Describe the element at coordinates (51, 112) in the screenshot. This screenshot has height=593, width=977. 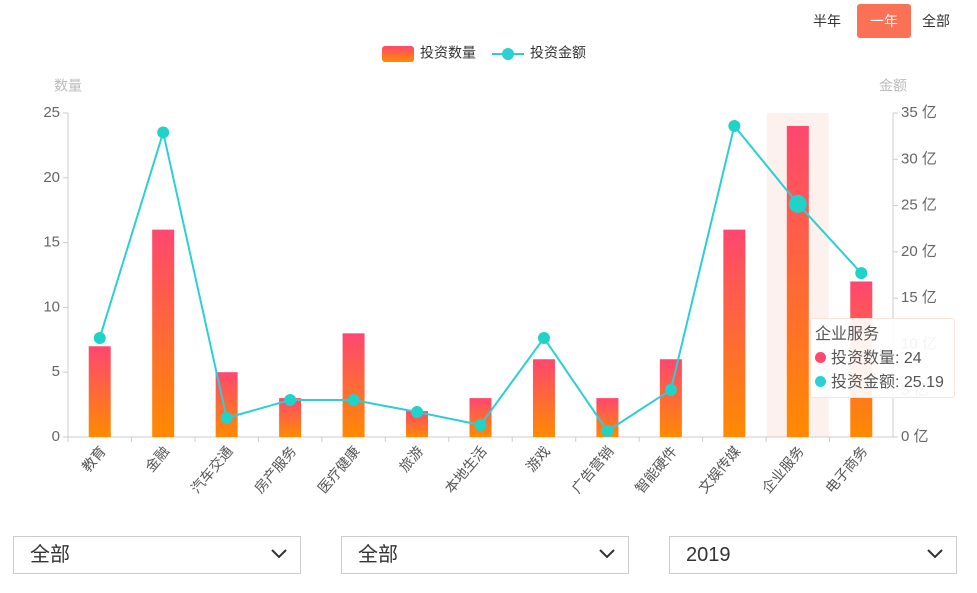
I see `y-tick-label: 25` at that location.